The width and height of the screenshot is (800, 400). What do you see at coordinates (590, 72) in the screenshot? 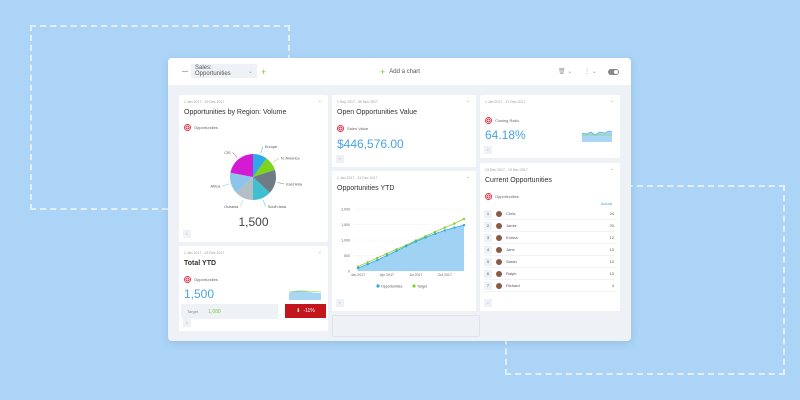
I see `more-icon: ⋮ ⌄` at bounding box center [590, 72].